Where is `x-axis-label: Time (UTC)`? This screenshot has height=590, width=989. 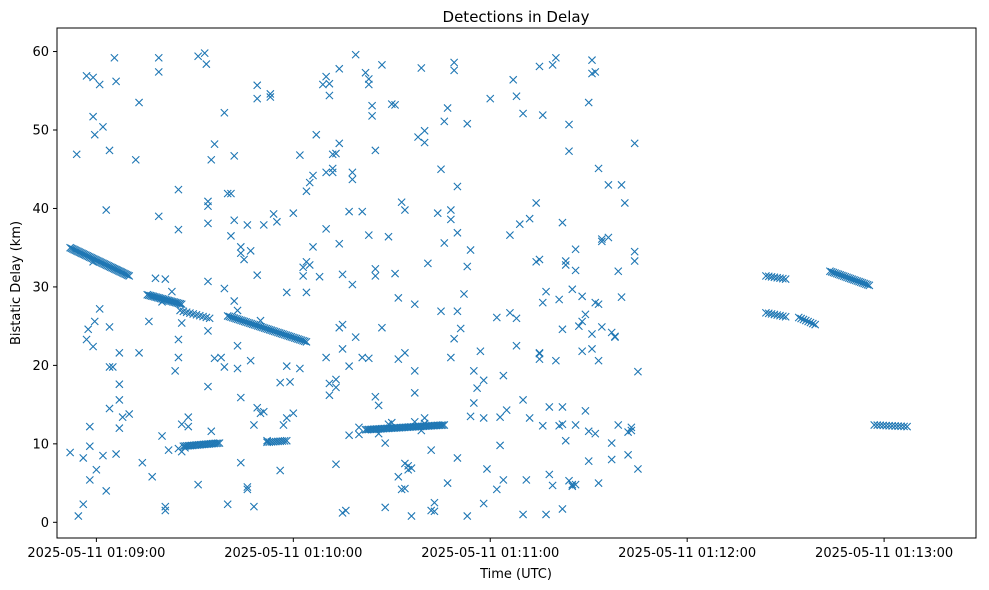
x-axis-label: Time (UTC) is located at coordinates (515, 574).